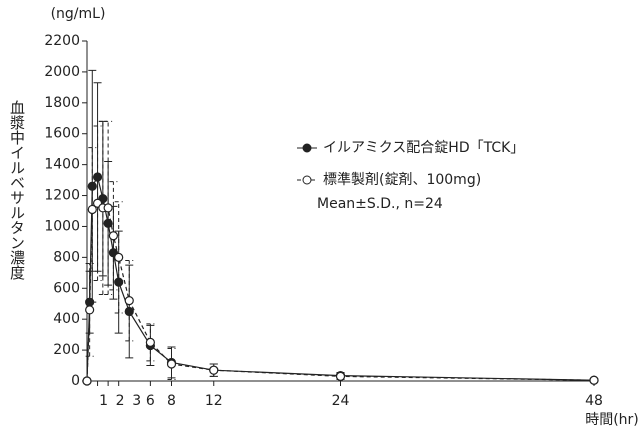 The image size is (641, 430). What do you see at coordinates (78, 14) in the screenshot?
I see `y-unit: (ng/mL)` at bounding box center [78, 14].